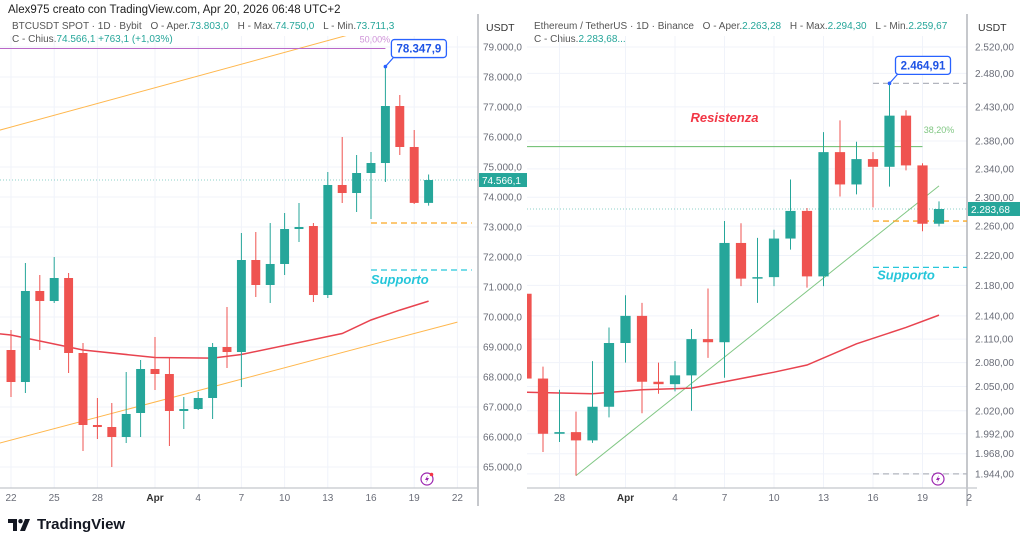  Describe the element at coordinates (725, 117) in the screenshot. I see `resistance-label: Resistenza` at that location.